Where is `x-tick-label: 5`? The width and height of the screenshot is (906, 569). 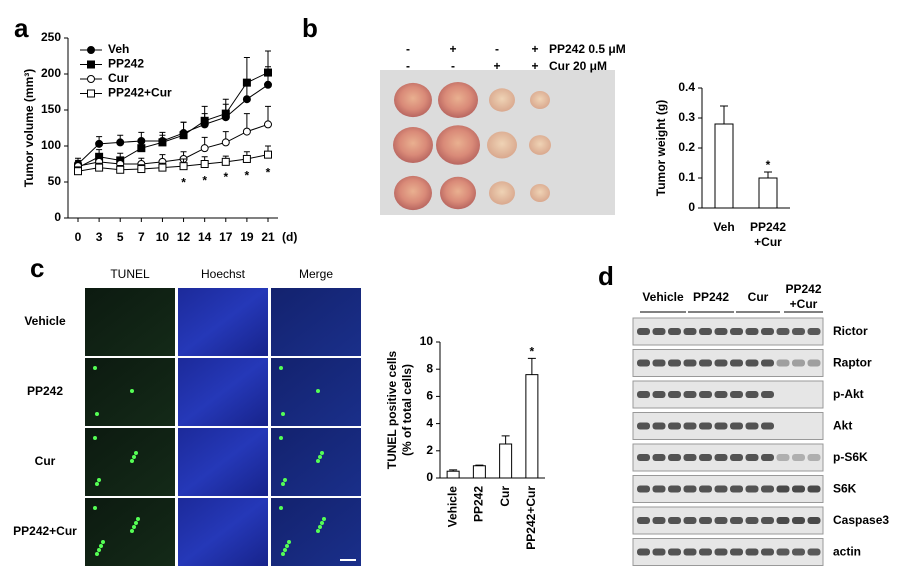 x-tick-label: 5 is located at coordinates (120, 237).